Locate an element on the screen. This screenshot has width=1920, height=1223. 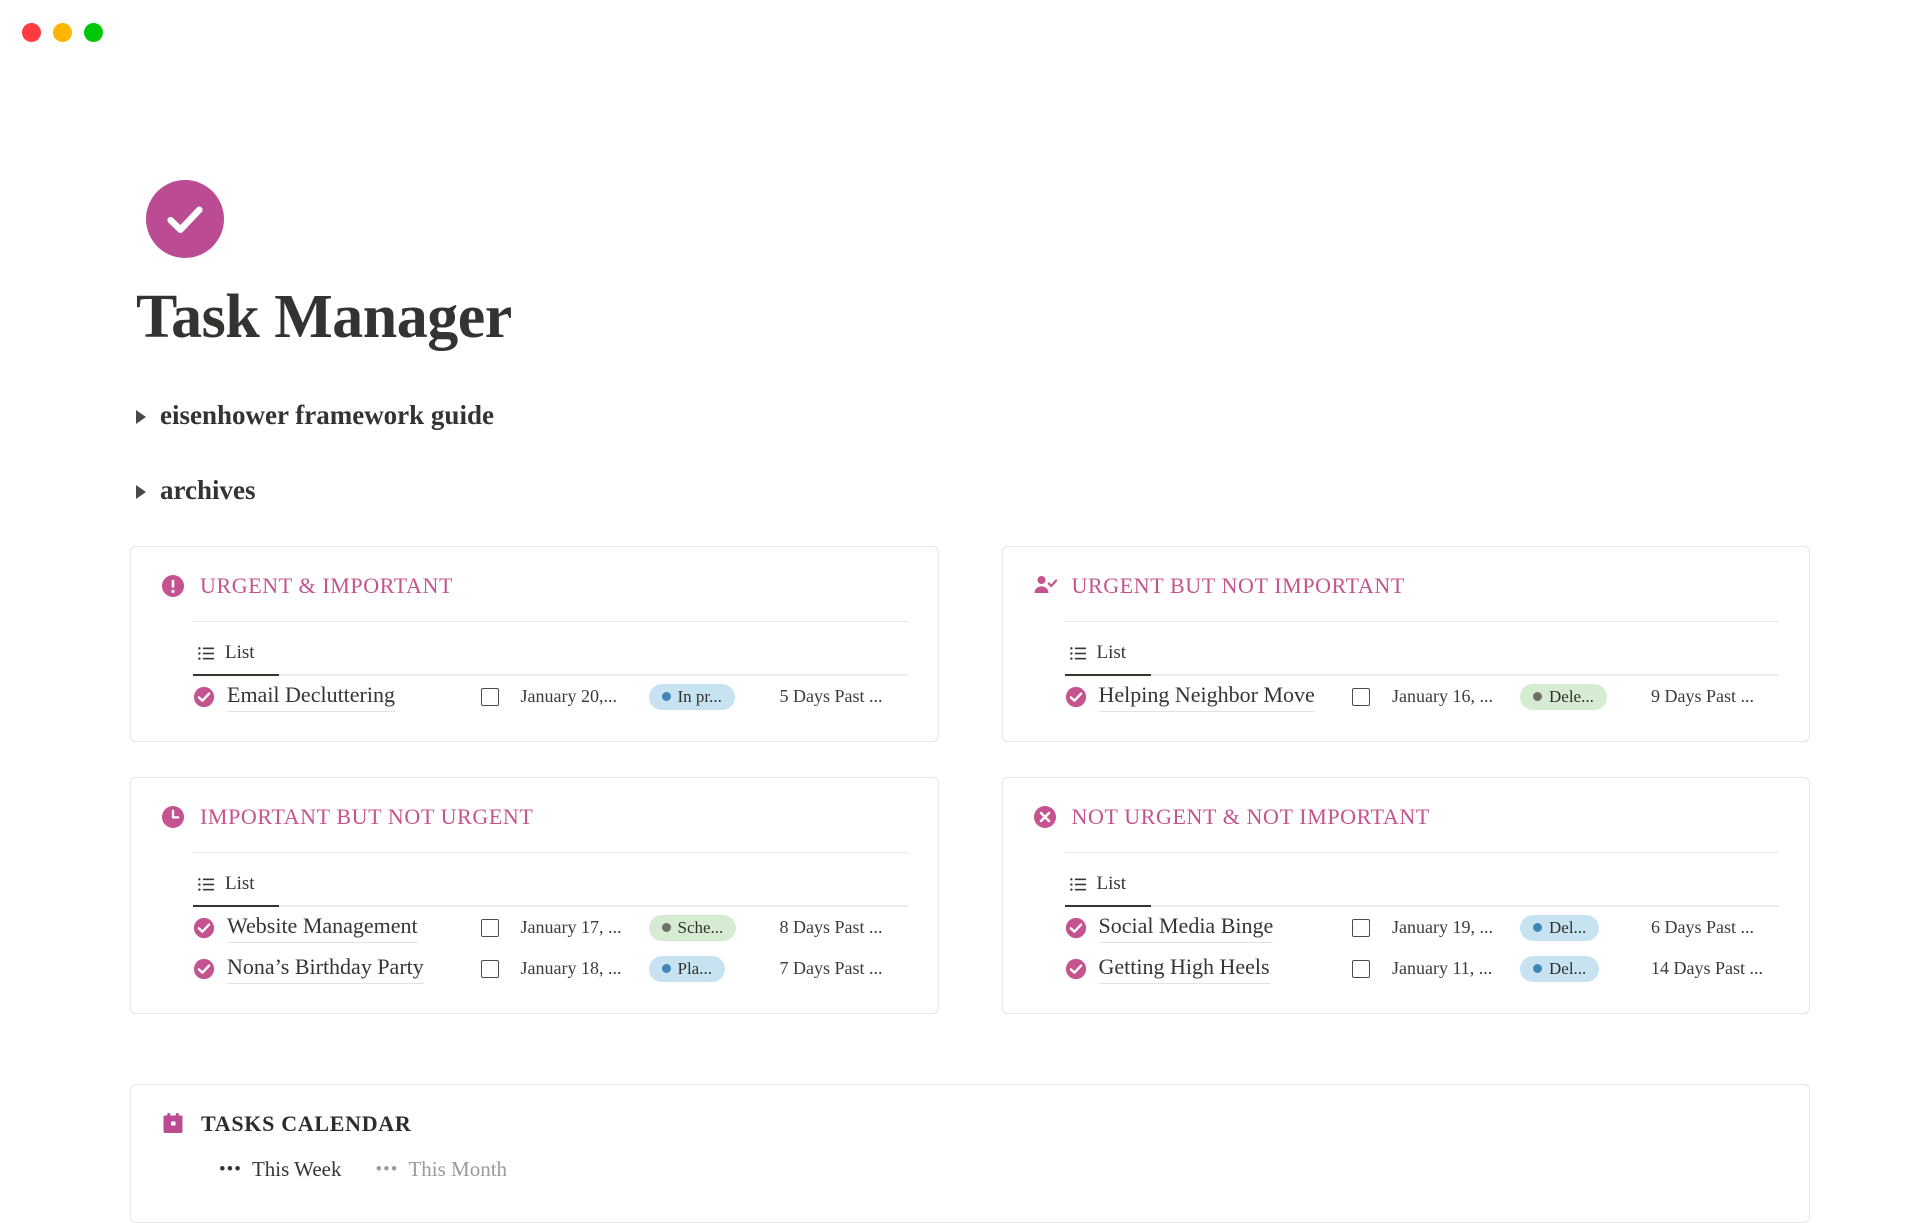
task-name: Email Decluttering is located at coordinates (311, 697).